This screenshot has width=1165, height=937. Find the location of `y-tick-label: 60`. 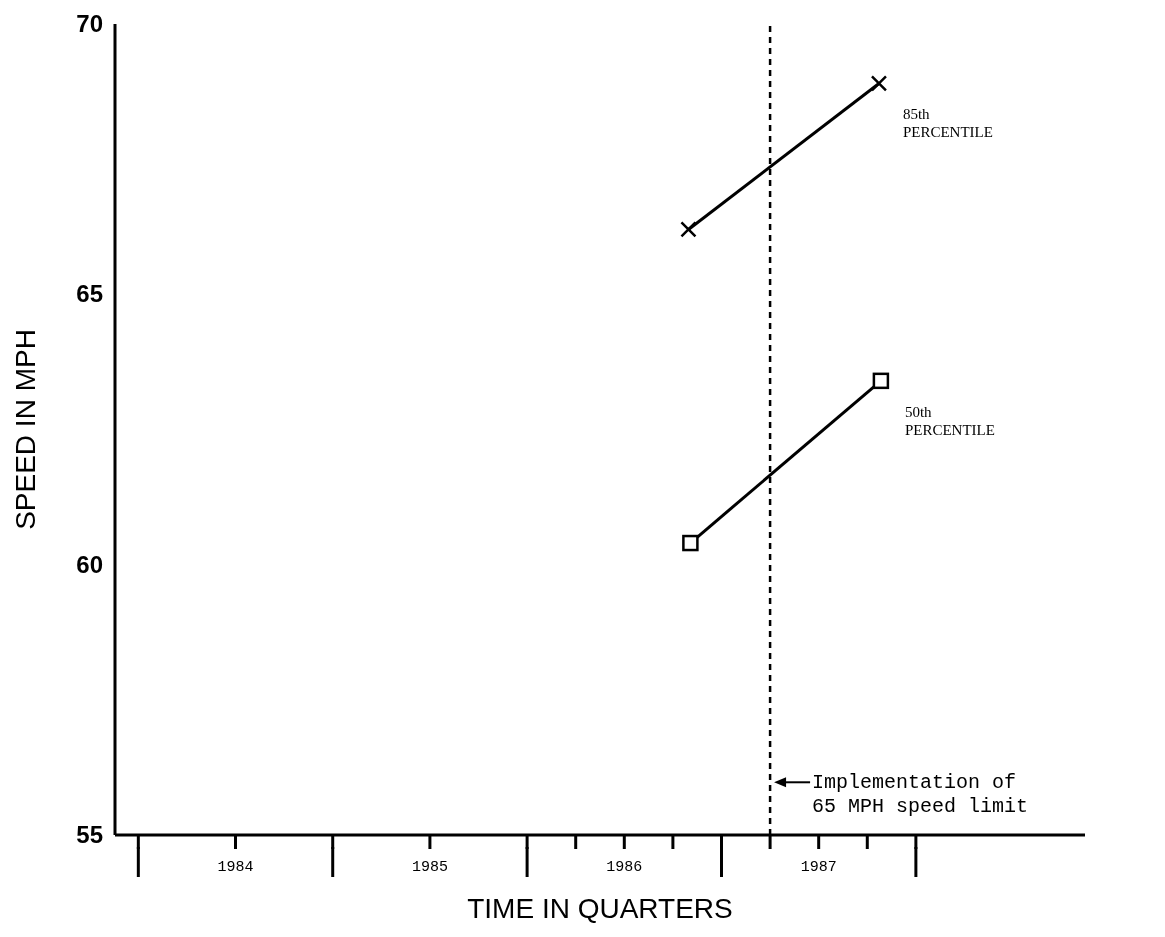

y-tick-label: 60 is located at coordinates (89, 564).